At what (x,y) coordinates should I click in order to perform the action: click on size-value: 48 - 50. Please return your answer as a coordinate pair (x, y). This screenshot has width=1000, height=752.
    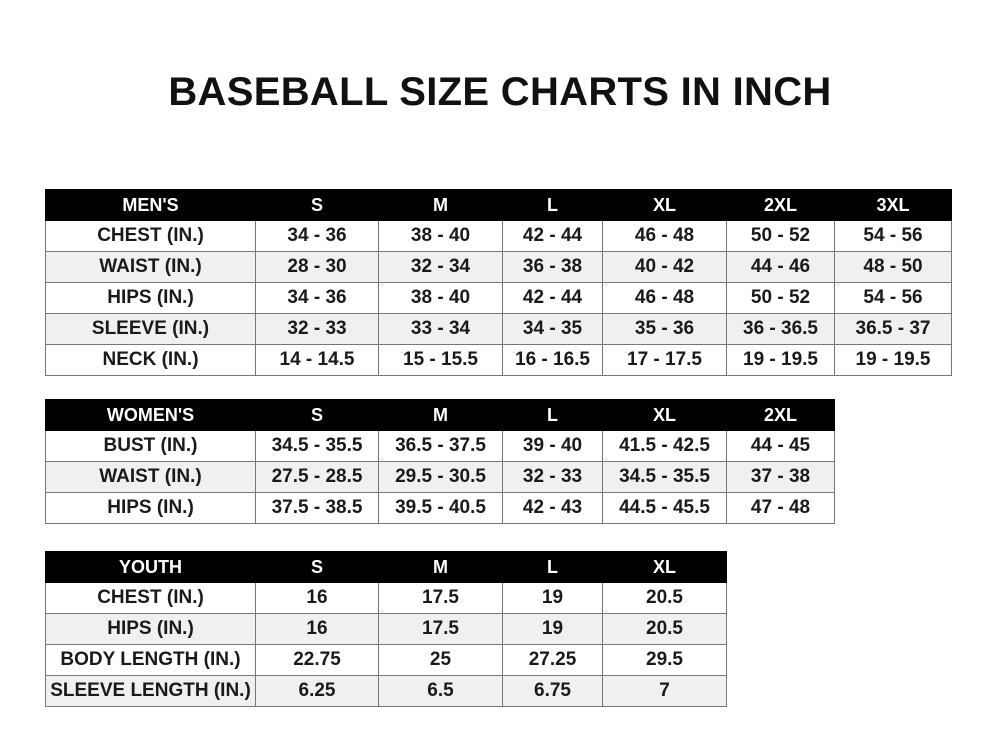
    Looking at the image, I should click on (893, 267).